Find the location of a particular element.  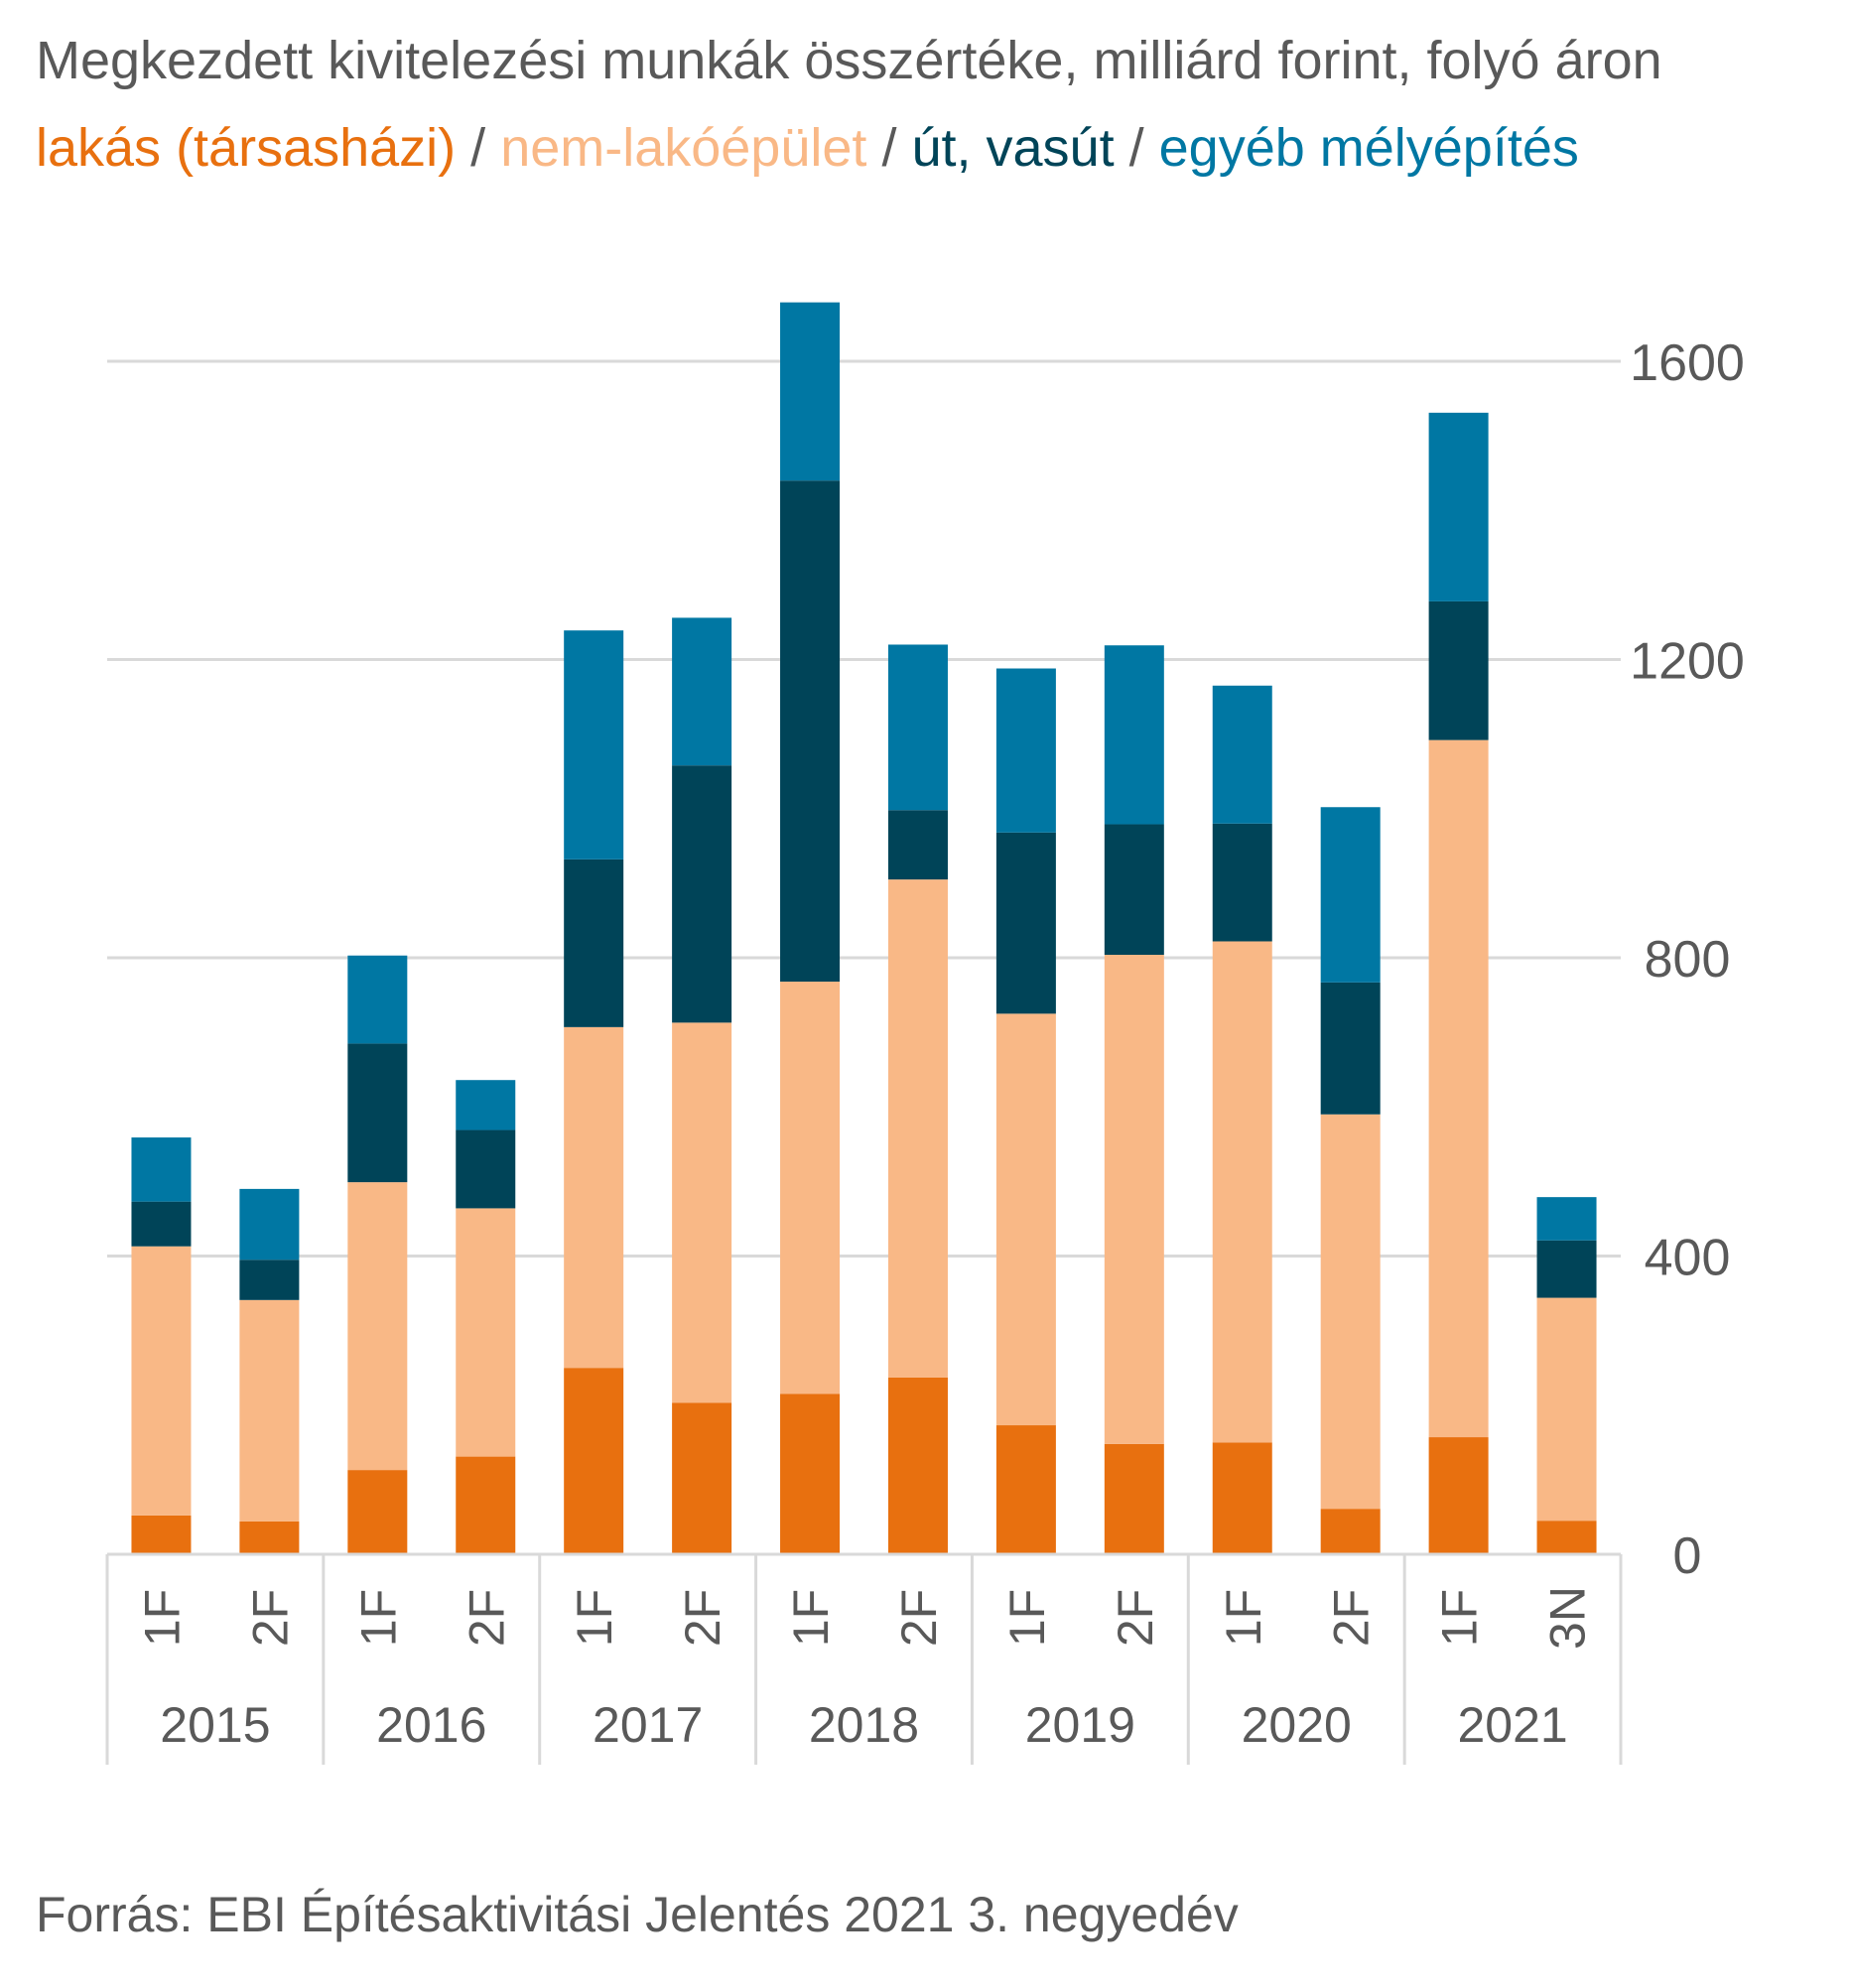

y-tick-label: 1600 is located at coordinates (1687, 363).